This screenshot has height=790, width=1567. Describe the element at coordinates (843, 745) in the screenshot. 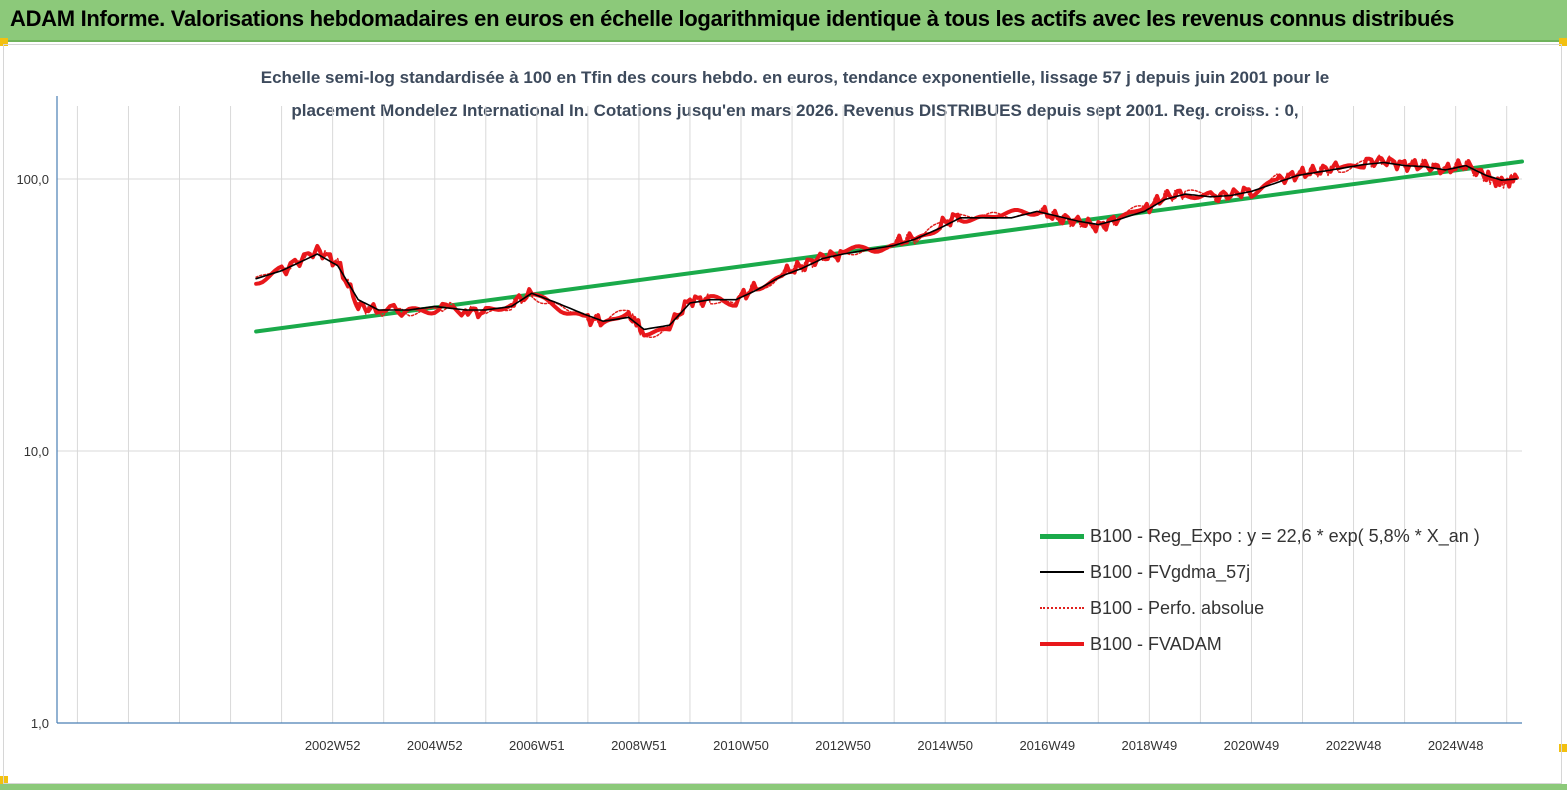

I see `x-tick-label-5: 2012W50` at that location.